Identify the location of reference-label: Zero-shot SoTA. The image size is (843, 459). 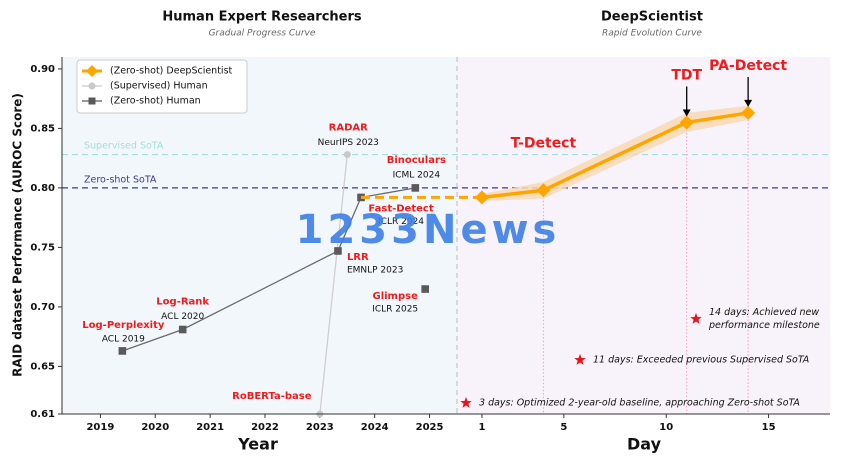
(120, 180).